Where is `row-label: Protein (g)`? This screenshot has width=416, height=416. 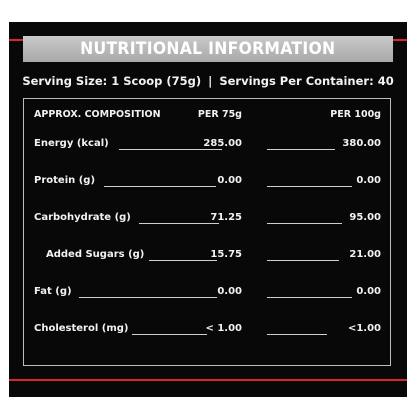 row-label: Protein (g) is located at coordinates (65, 180).